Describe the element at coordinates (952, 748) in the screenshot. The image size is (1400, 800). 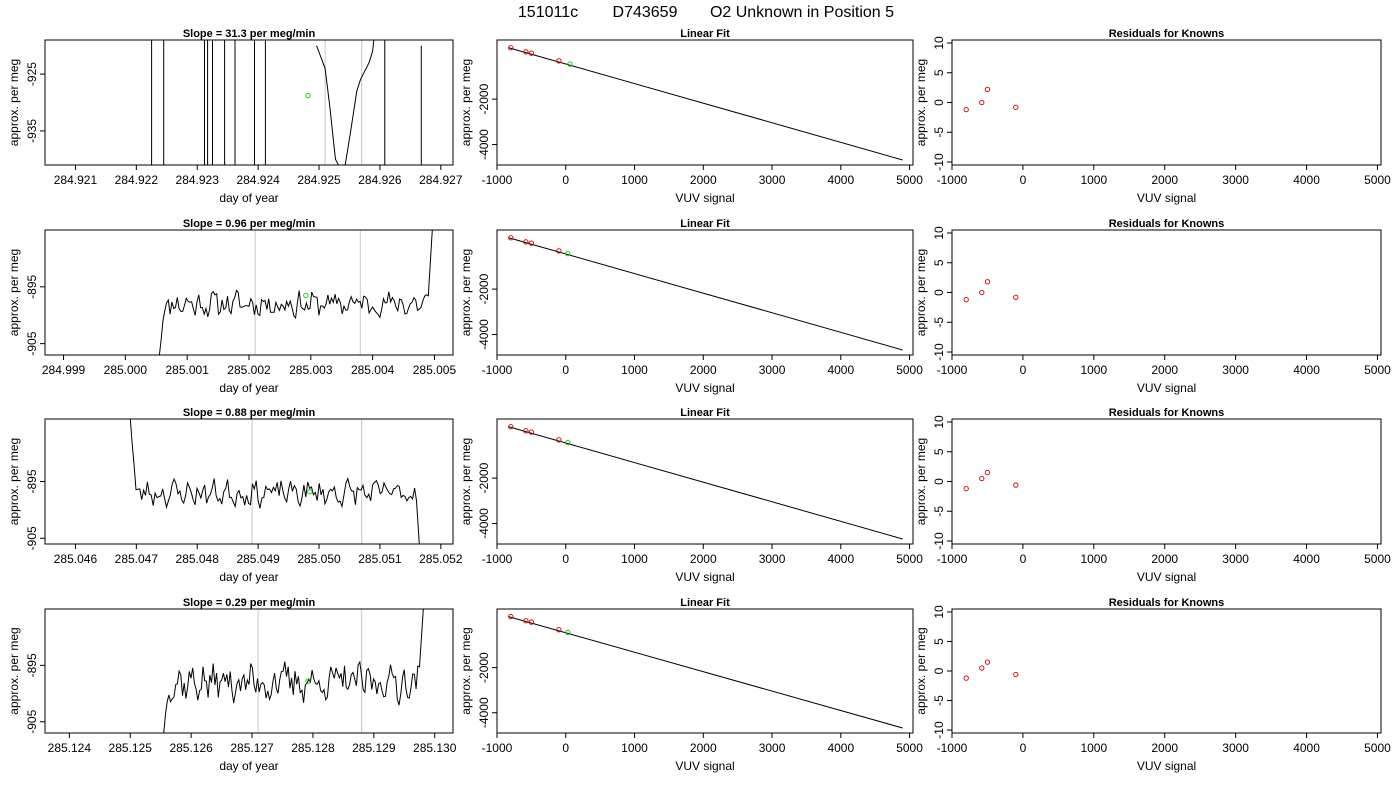
I see `panel-3-2-x-tick-label-0: -1000` at that location.